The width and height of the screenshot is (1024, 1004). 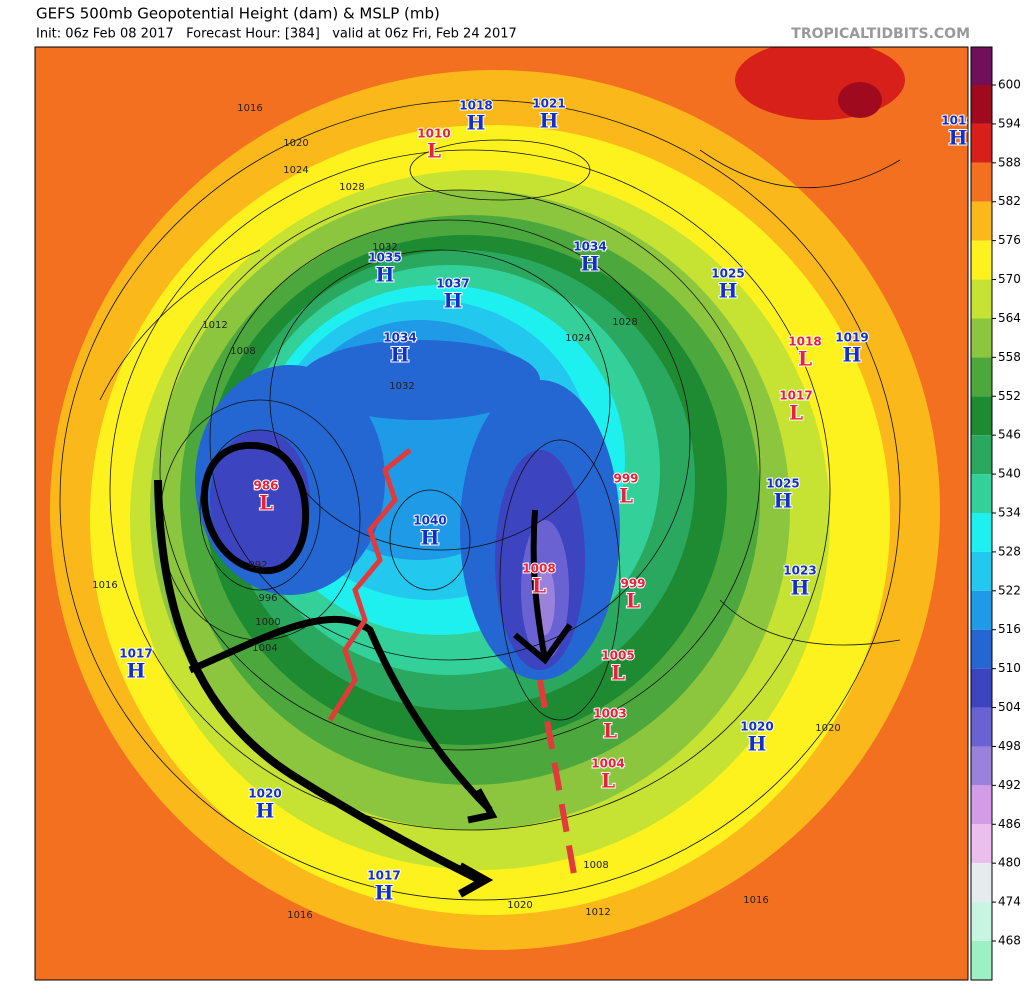 What do you see at coordinates (1009, 513) in the screenshot?
I see `colorbar-label: 534` at bounding box center [1009, 513].